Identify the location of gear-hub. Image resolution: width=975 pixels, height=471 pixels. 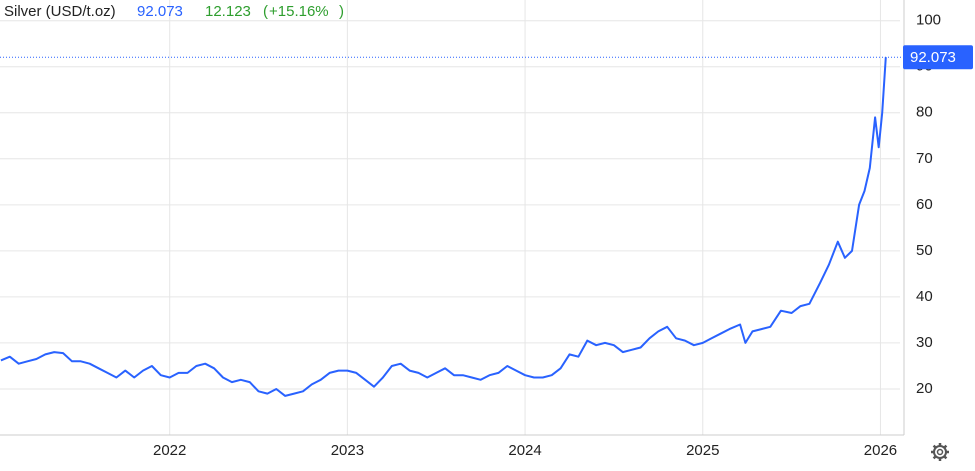
(940, 452).